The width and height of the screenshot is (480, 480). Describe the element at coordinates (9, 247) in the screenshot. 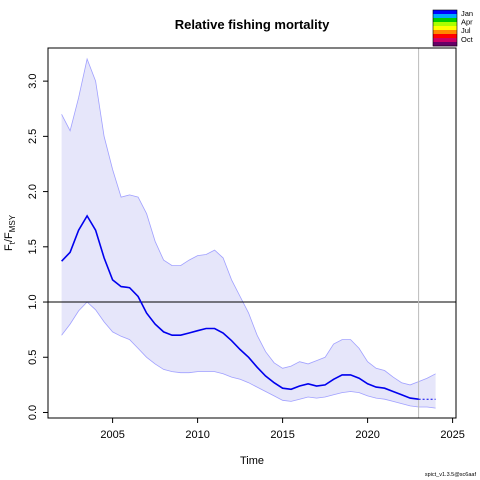

I see `y-axis-label-main: F` at that location.